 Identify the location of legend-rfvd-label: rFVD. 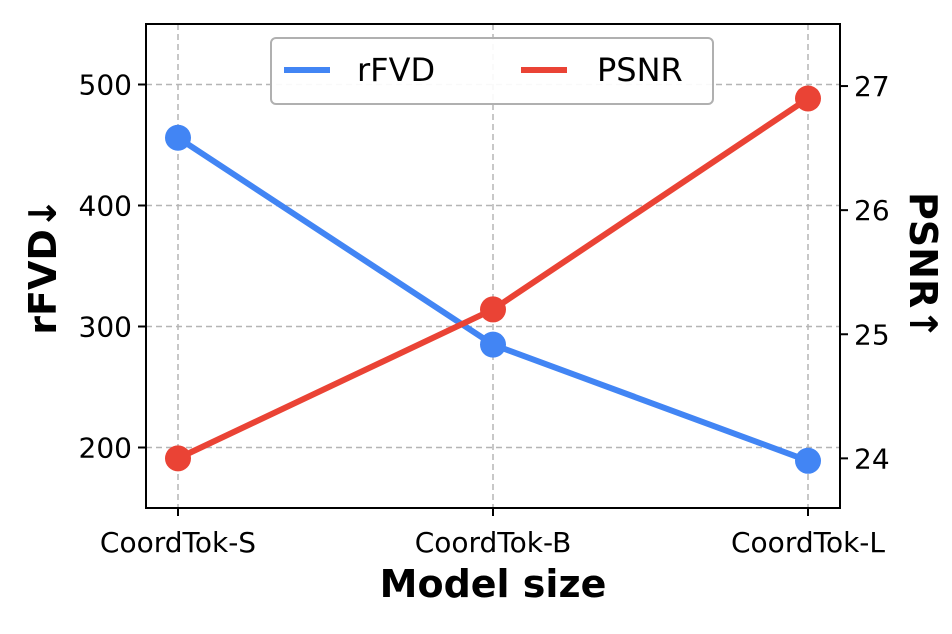
(396, 70).